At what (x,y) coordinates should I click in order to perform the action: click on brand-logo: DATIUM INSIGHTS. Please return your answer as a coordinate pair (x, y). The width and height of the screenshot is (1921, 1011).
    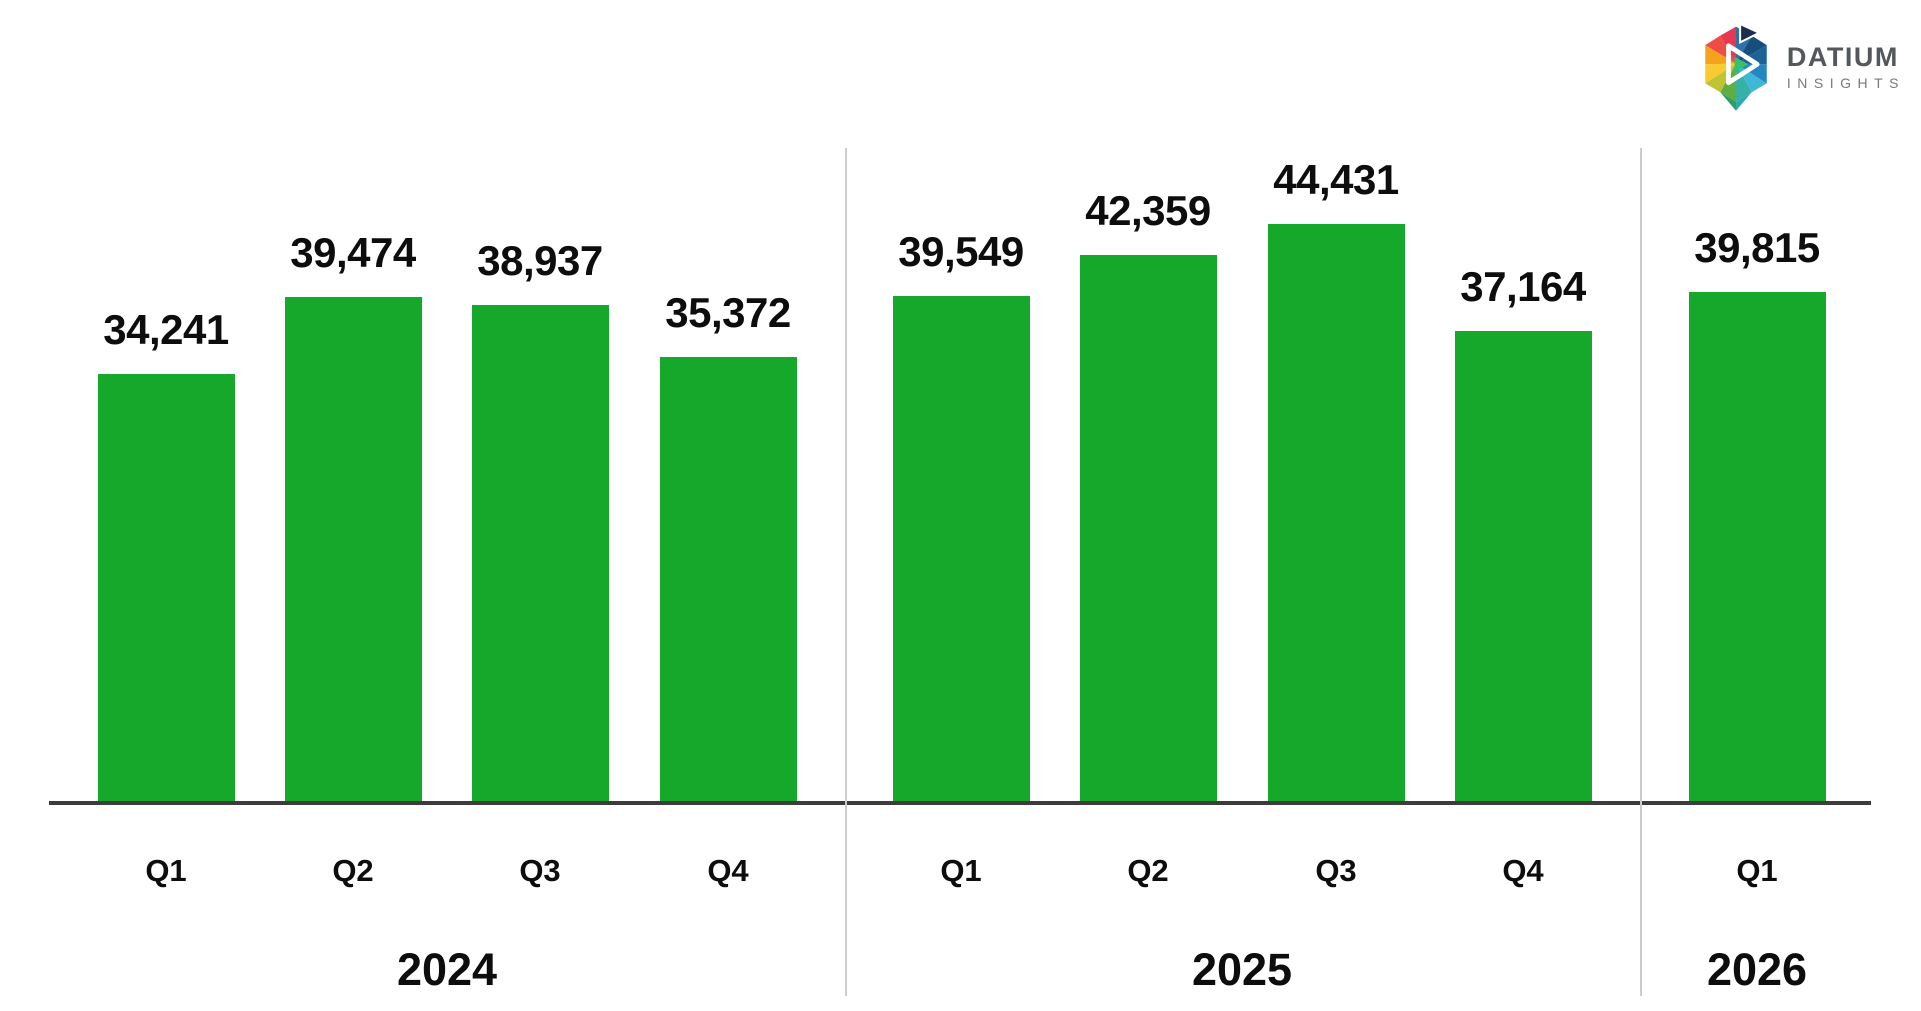
    Looking at the image, I should click on (1800, 67).